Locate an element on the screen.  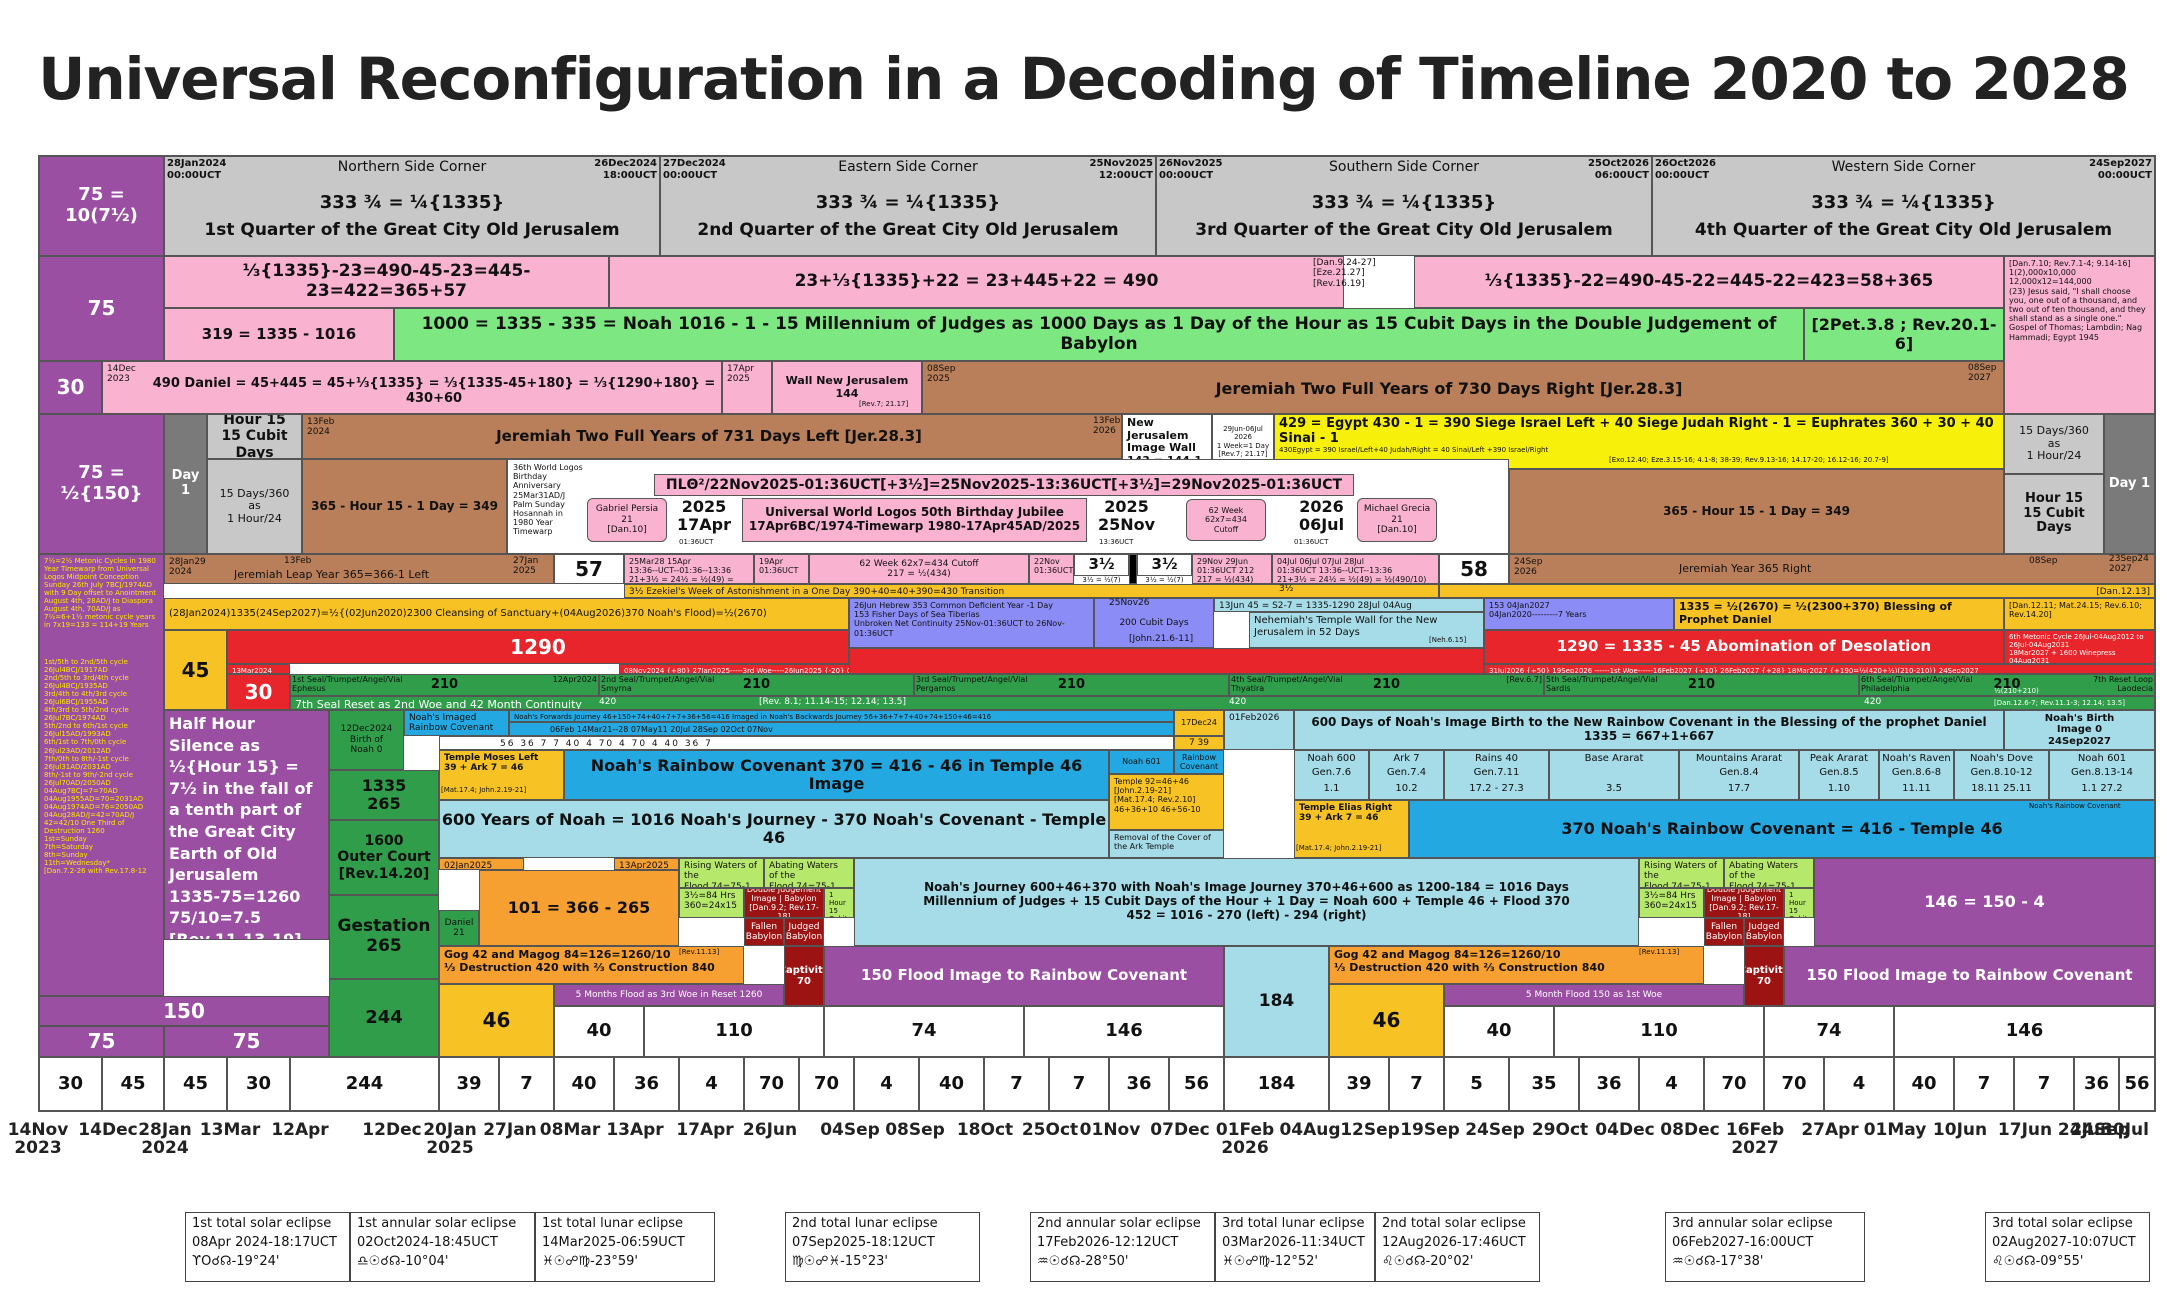
bottom-num-13: 4 is located at coordinates (886, 1084).